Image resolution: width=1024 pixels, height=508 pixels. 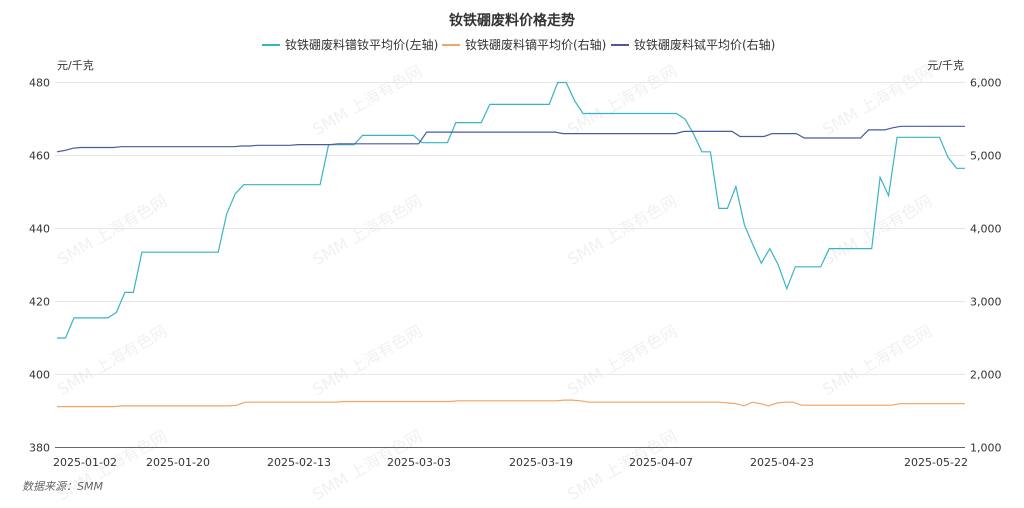 What do you see at coordinates (986, 83) in the screenshot?
I see `y-right-tick-5: 6,000` at bounding box center [986, 83].